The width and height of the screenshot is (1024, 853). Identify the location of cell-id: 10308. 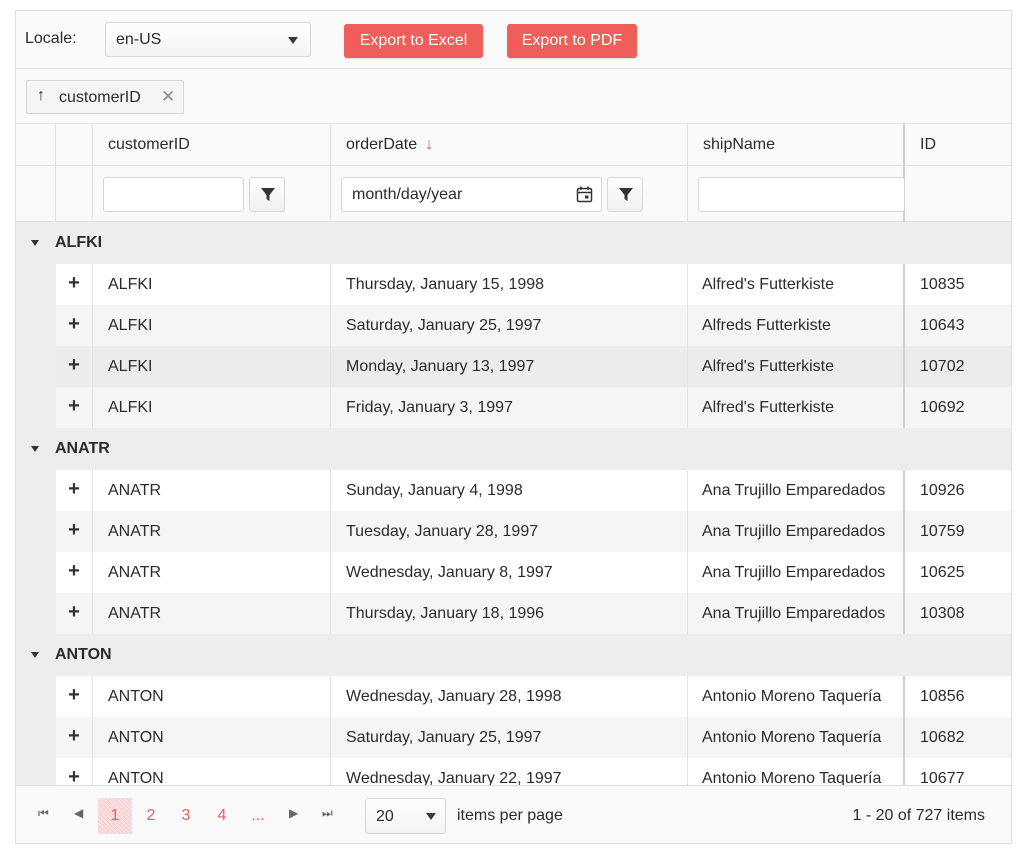
(958, 613).